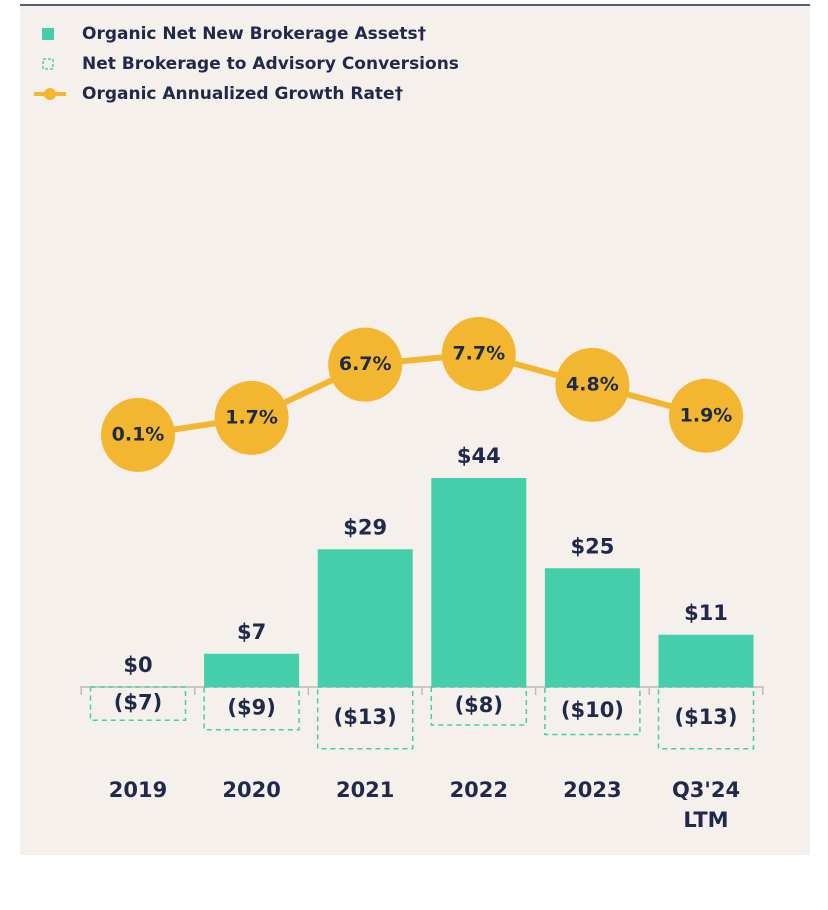 The height and width of the screenshot is (910, 828). I want to click on x-tick-label: Q3'24 LTM, so click(706, 805).